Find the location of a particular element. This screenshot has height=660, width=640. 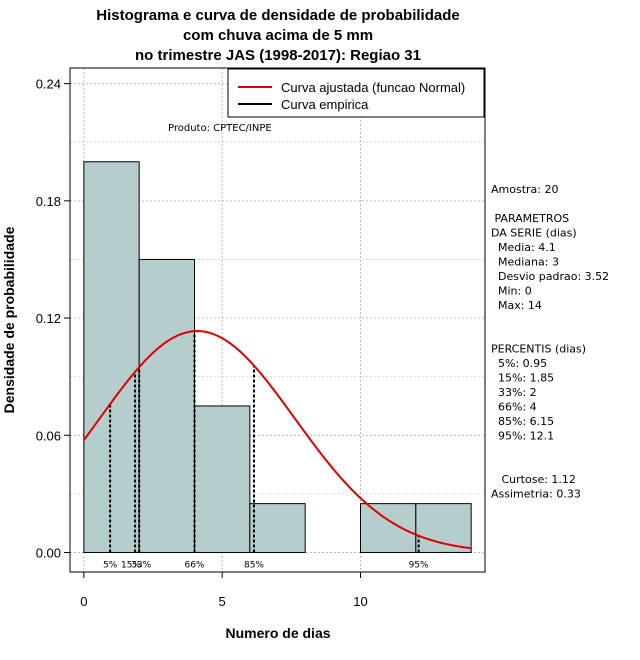

side-panel-line-4: DA SERIE (dias) is located at coordinates (534, 233).